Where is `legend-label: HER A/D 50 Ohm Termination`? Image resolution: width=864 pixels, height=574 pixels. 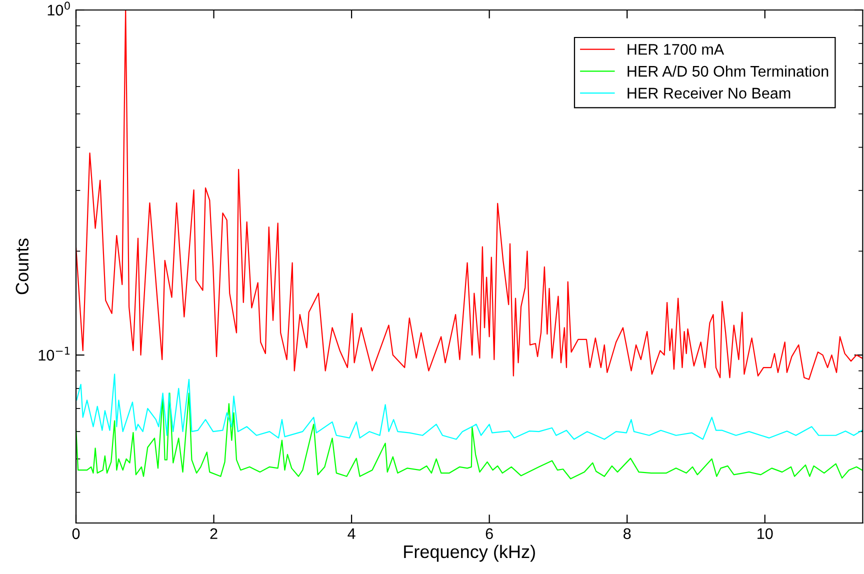 legend-label: HER A/D 50 Ohm Termination is located at coordinates (728, 71).